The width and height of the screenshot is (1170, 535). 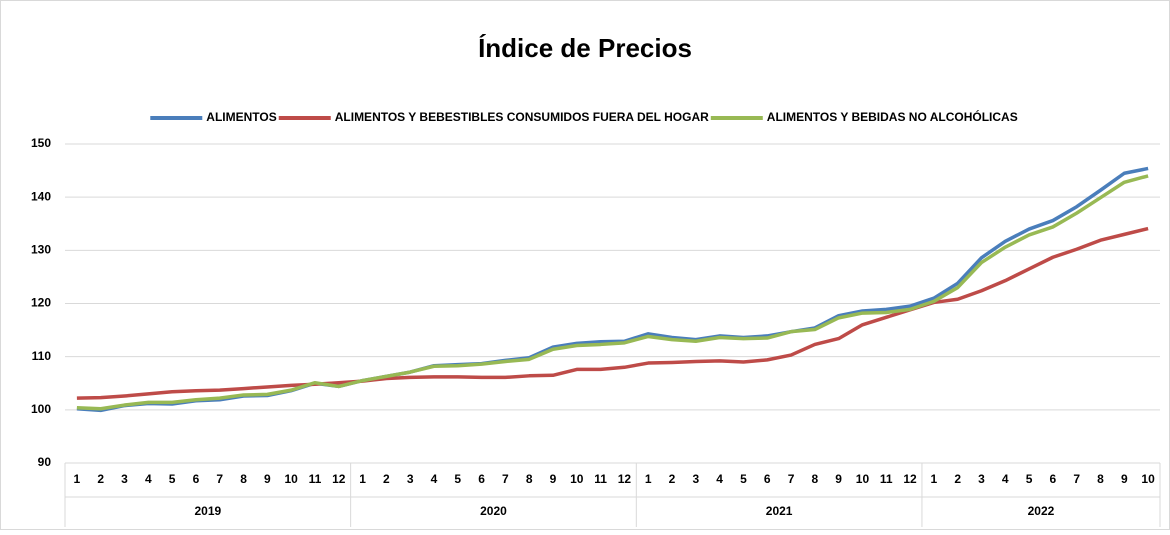 What do you see at coordinates (41, 250) in the screenshot?
I see `y-tick-label: 130` at bounding box center [41, 250].